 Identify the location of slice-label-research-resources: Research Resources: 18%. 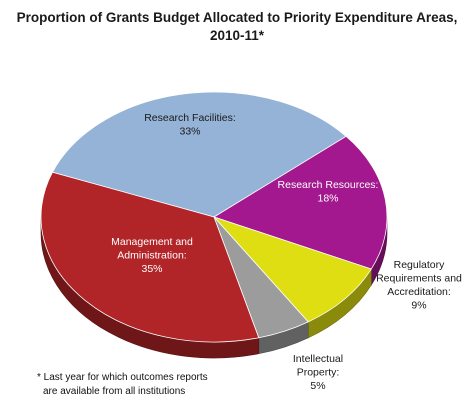
(328, 192).